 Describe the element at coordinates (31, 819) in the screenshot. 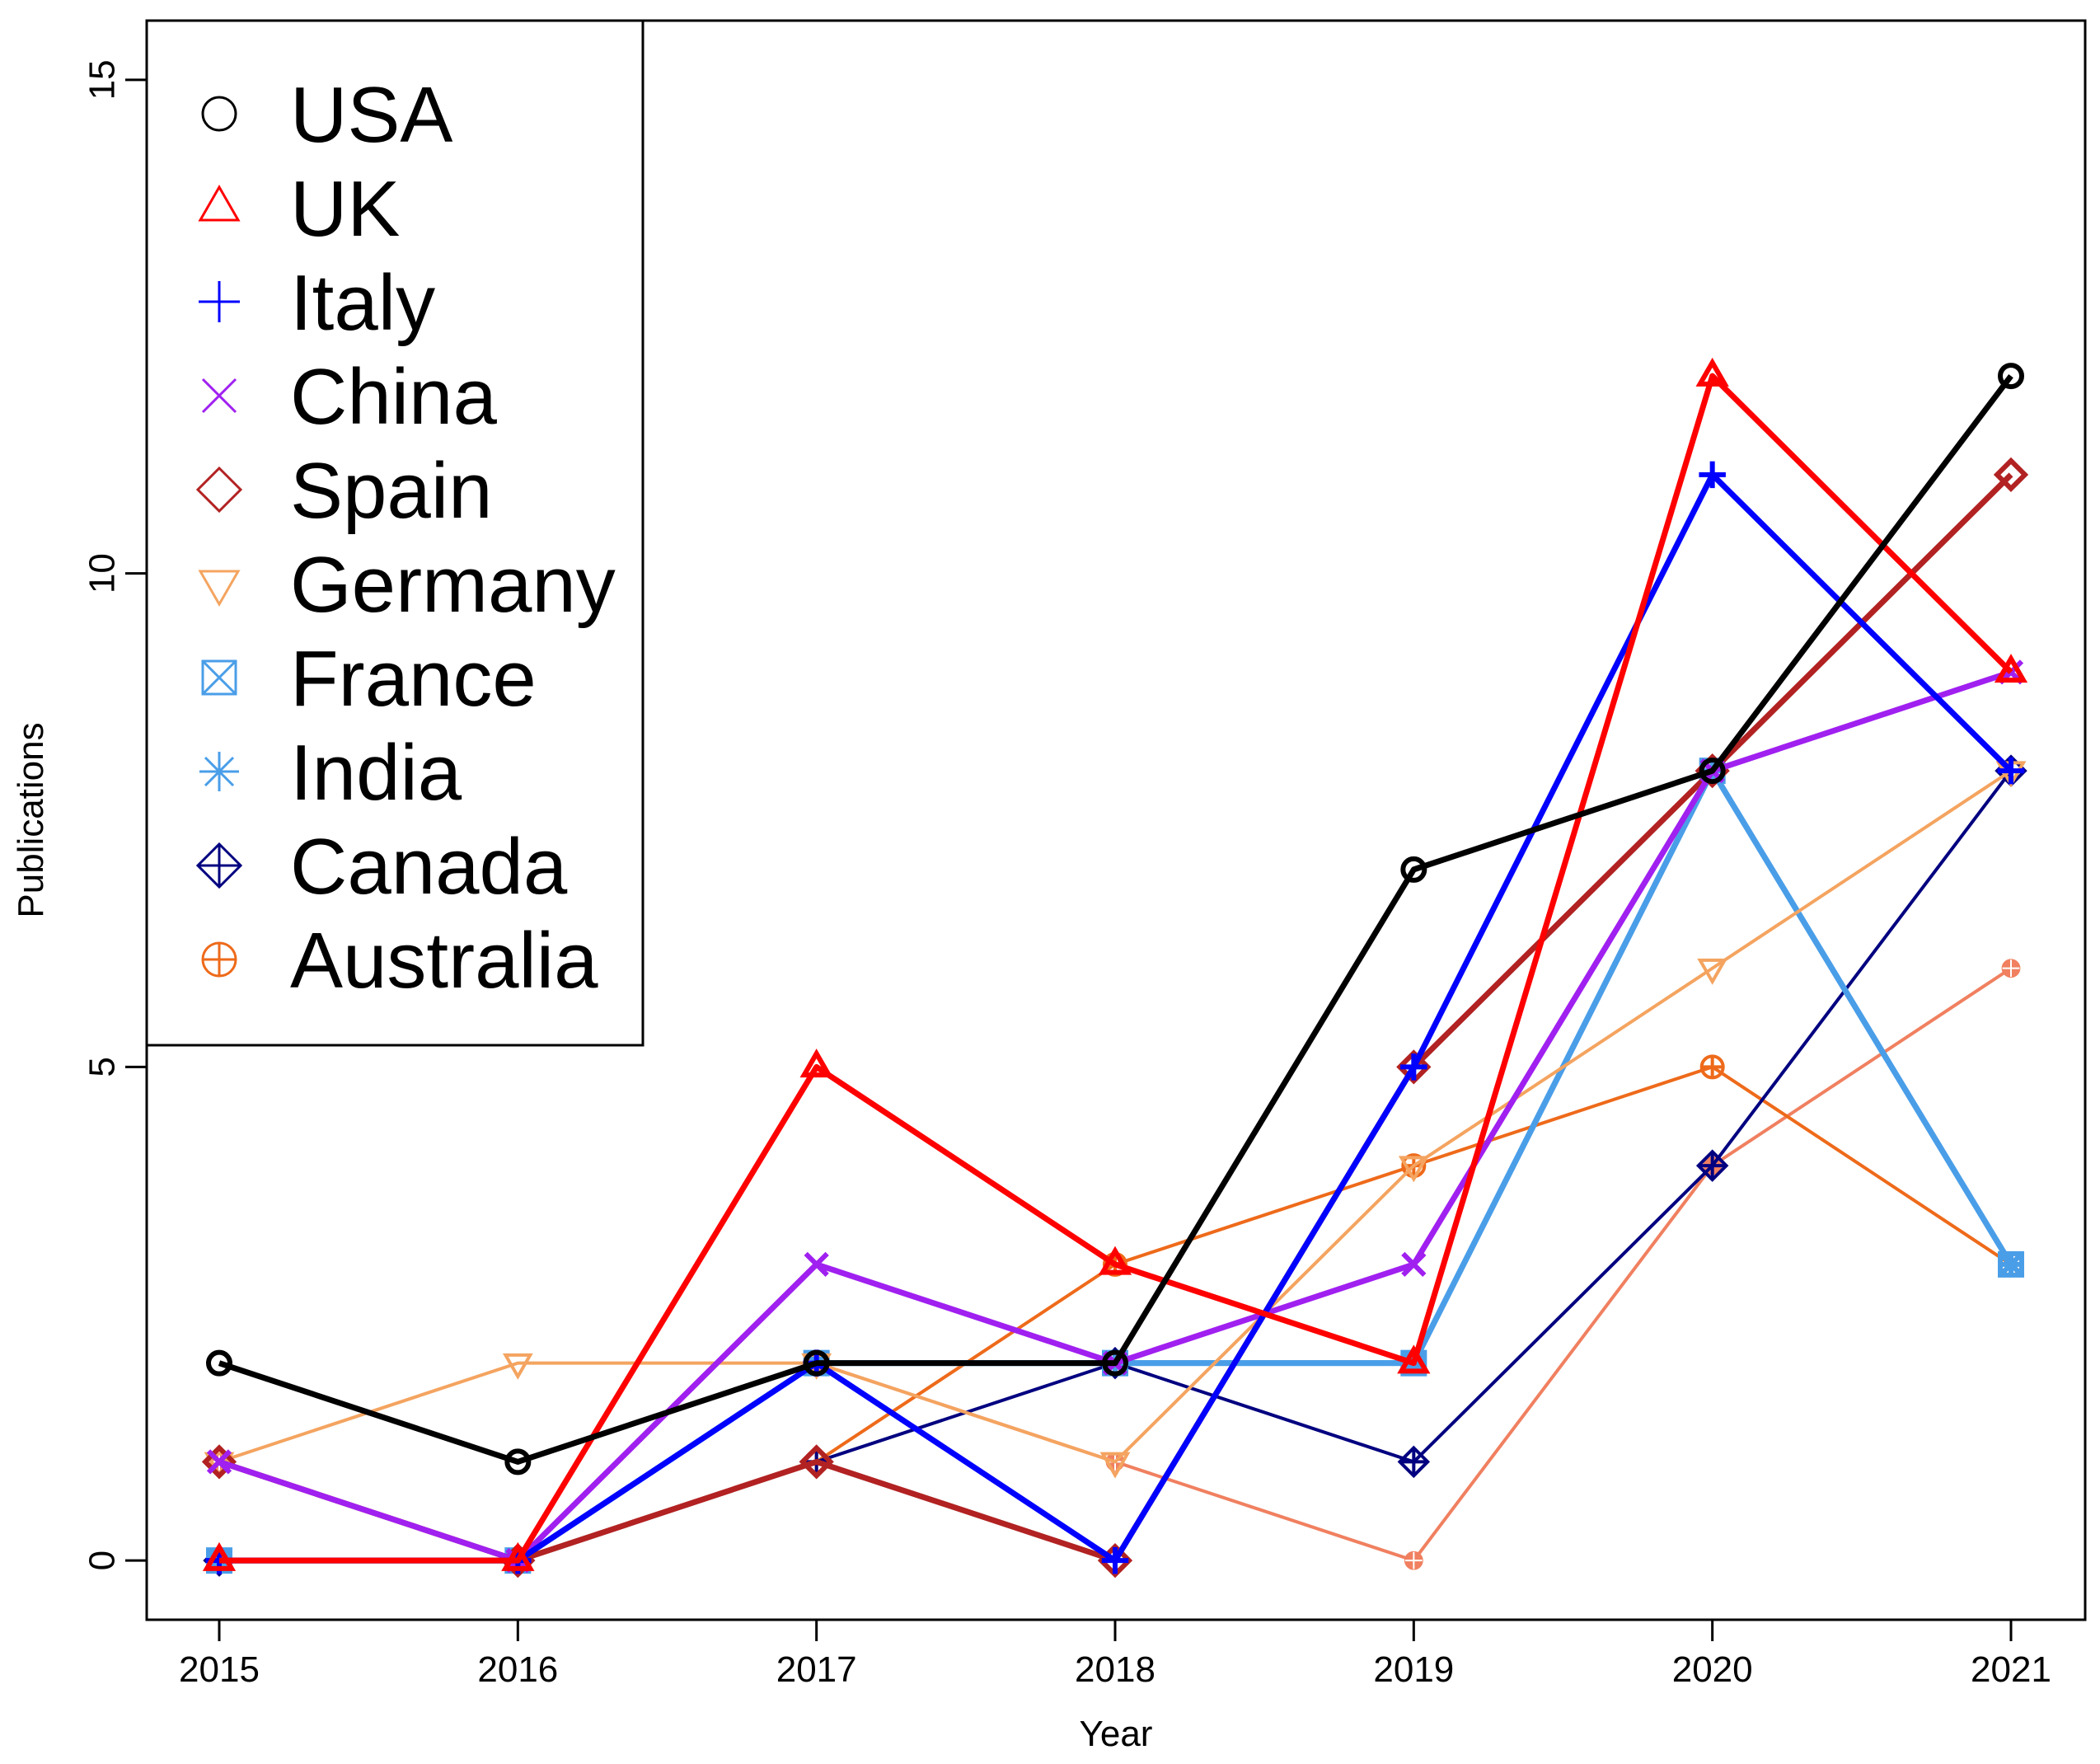

I see `y-axis-title: Publications` at that location.